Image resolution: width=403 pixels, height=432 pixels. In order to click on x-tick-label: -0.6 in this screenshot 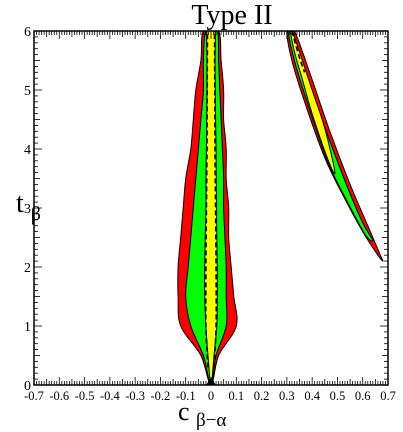, I will do `click(59, 396)`.